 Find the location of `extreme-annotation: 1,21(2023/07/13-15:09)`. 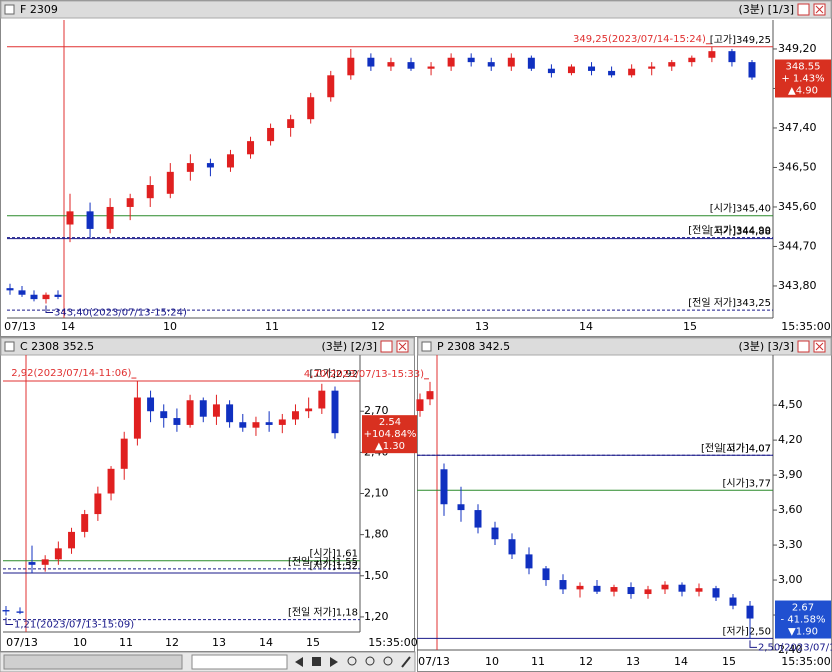

extreme-annotation: 1,21(2023/07/13-15:09) is located at coordinates (74, 625).